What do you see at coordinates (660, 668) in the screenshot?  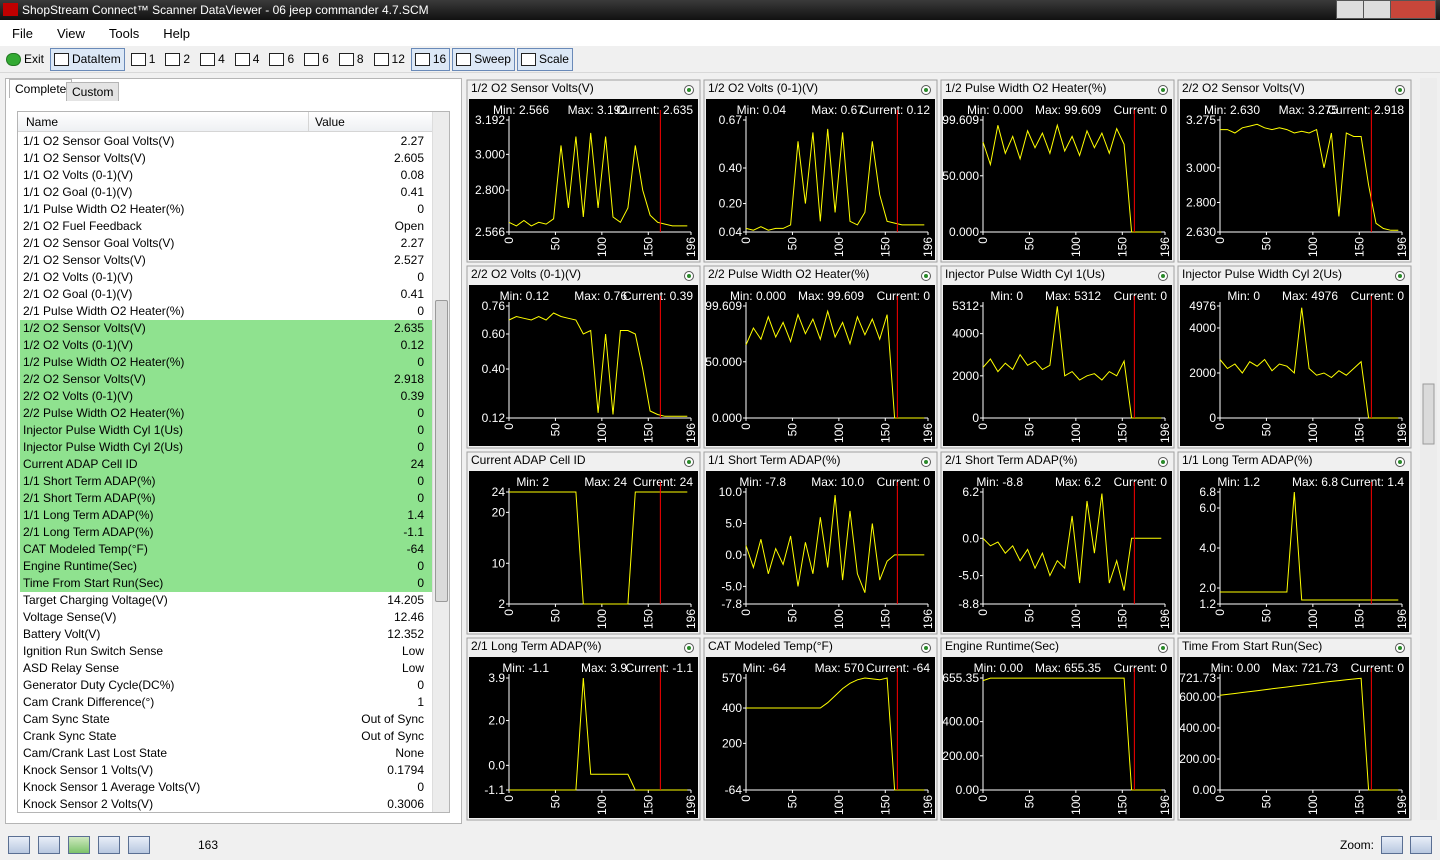 I see `current-label: Current: -1.1` at bounding box center [660, 668].